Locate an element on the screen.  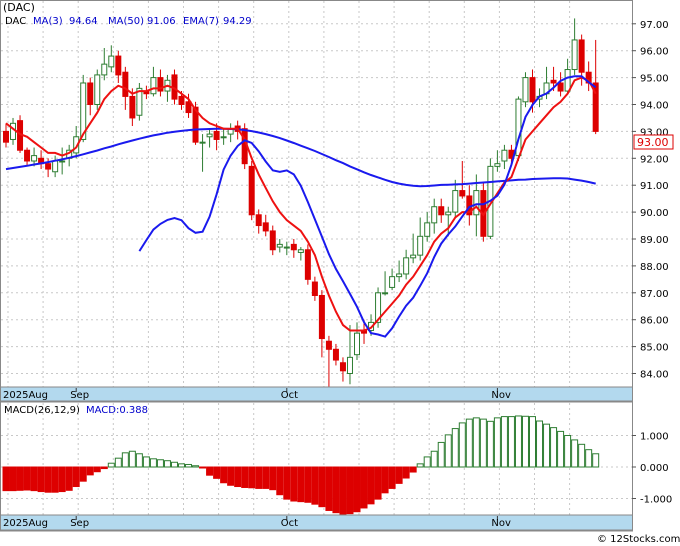
price-tick-label: 88.00 is located at coordinates (654, 267).